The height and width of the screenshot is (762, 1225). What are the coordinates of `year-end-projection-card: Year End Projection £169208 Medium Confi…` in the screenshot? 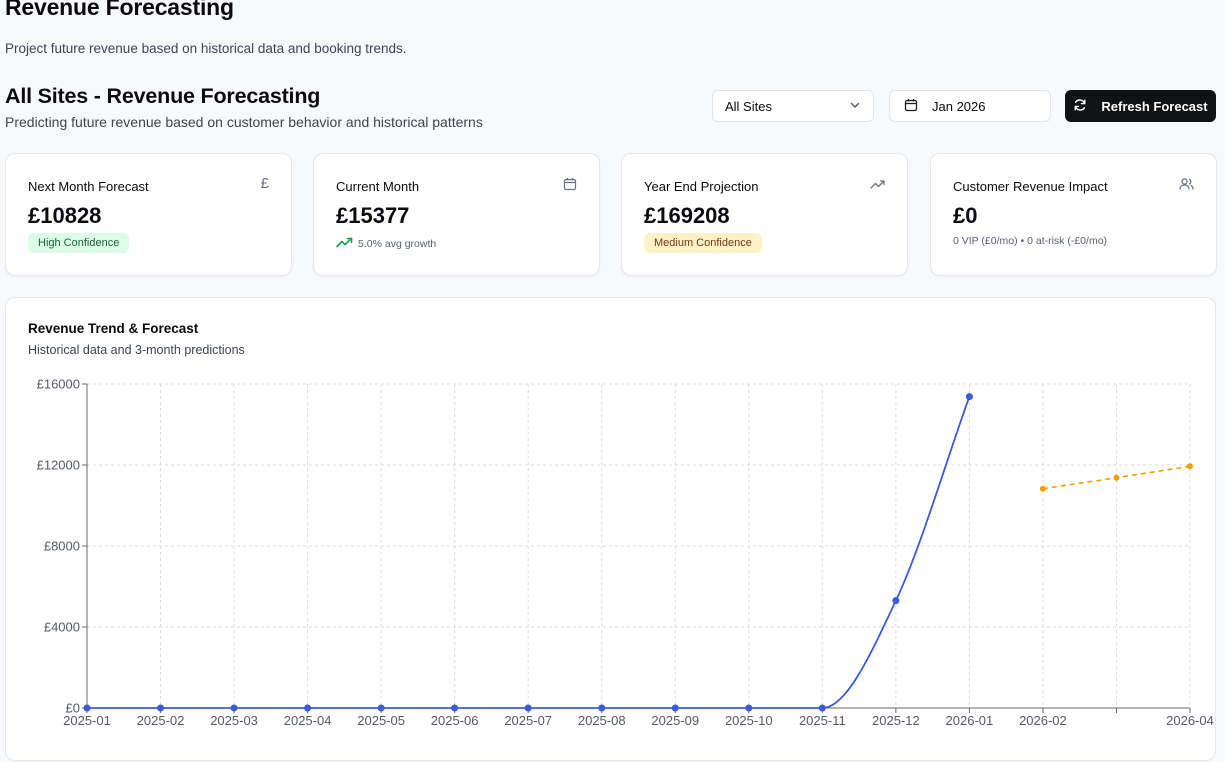 It's located at (764, 214).